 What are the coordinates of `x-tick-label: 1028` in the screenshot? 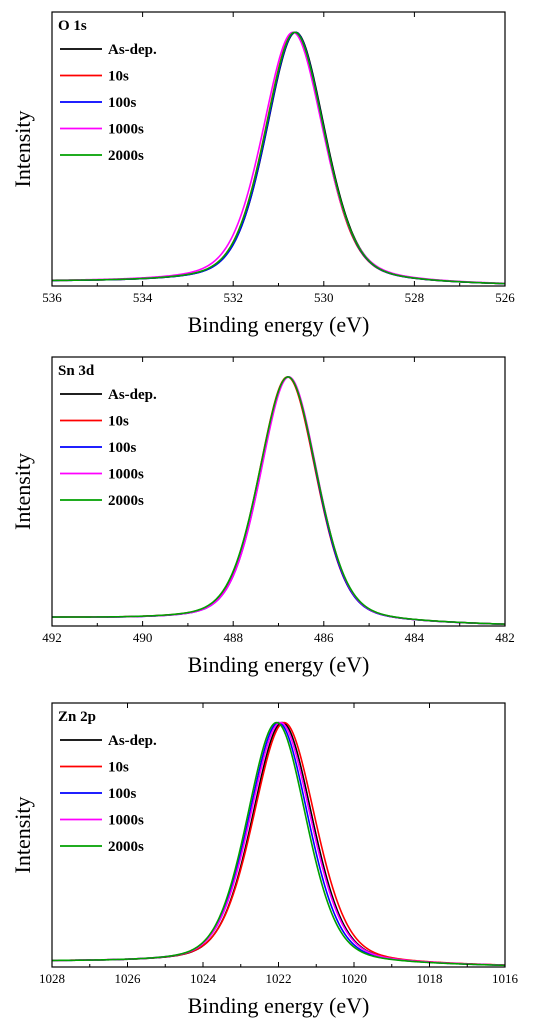 It's located at (52, 978).